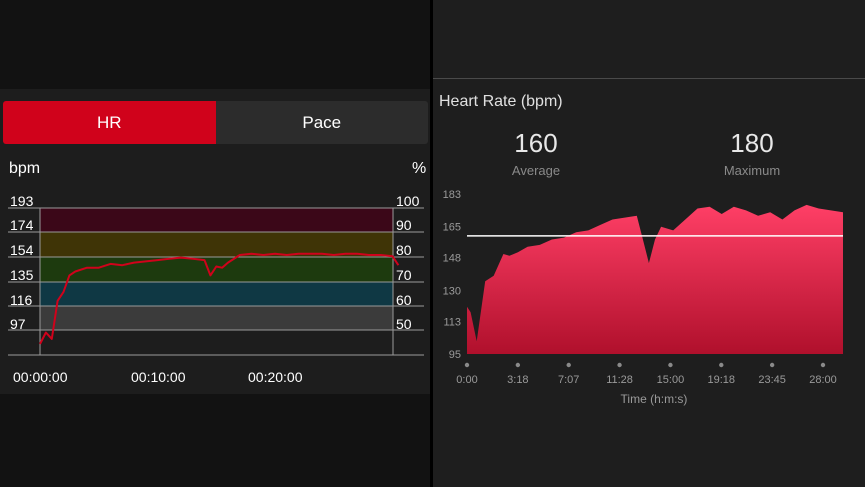 The image size is (865, 487). What do you see at coordinates (431, 243) in the screenshot?
I see `panel-divider` at bounding box center [431, 243].